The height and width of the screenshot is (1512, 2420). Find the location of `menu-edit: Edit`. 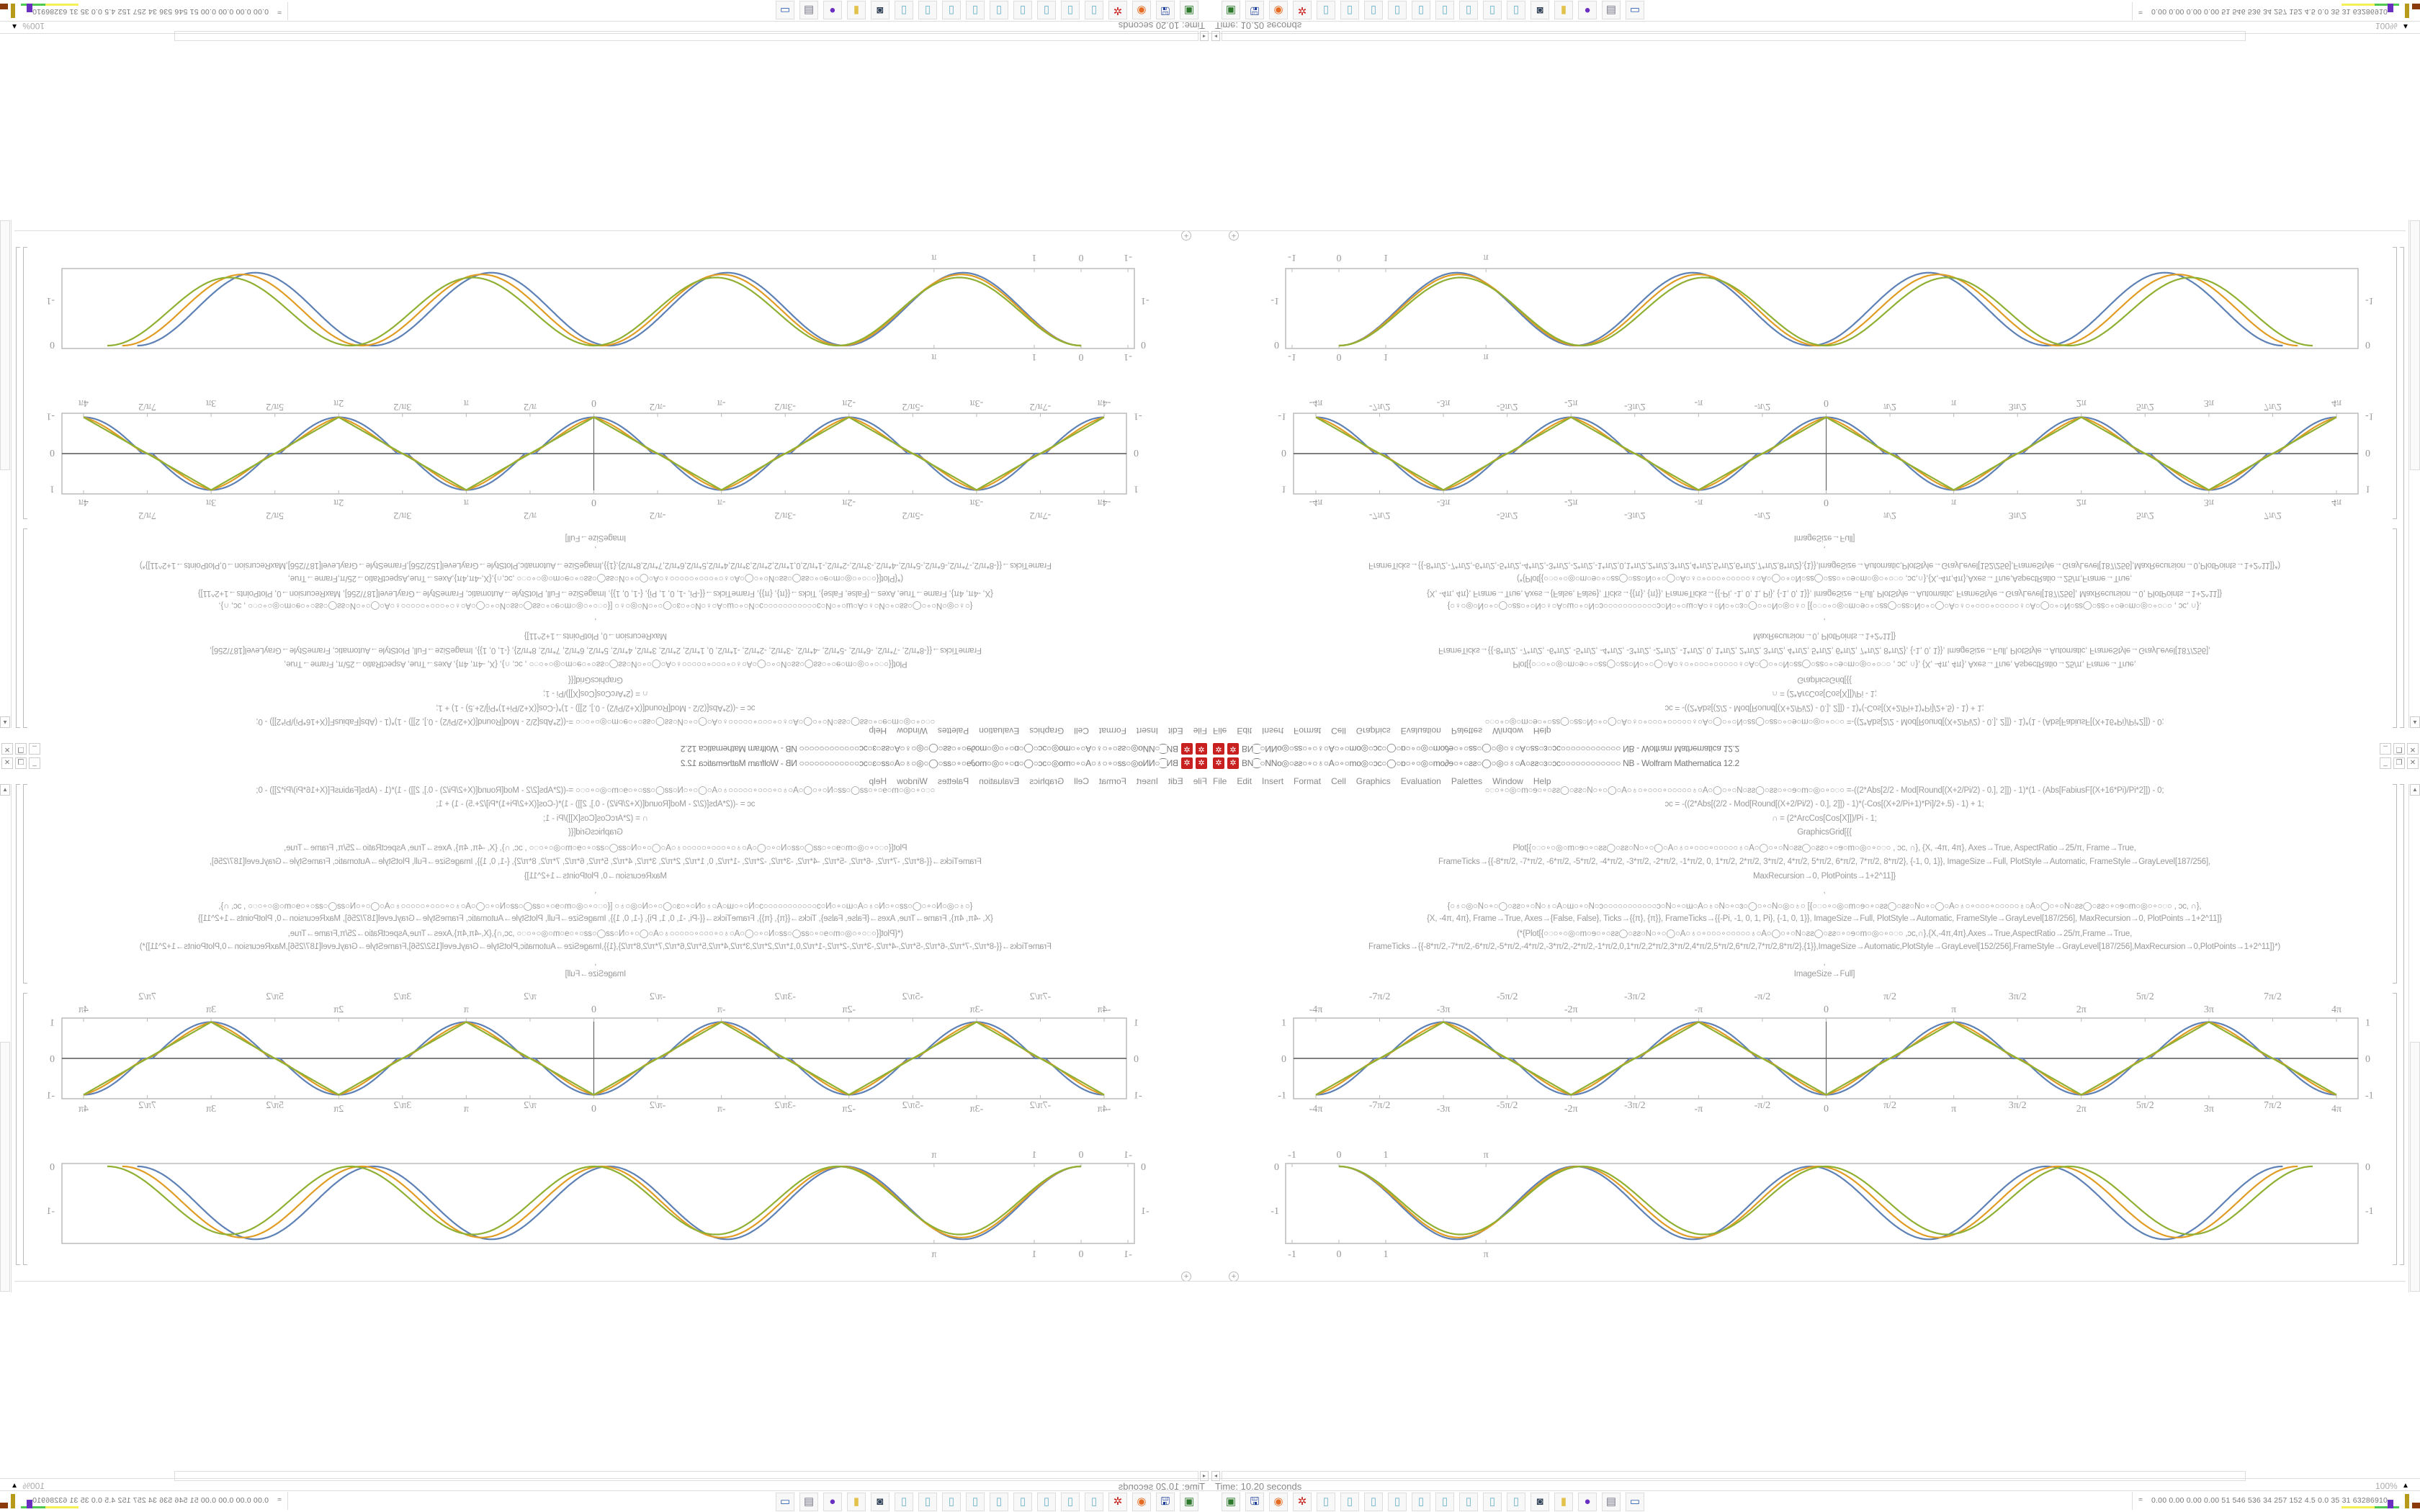

menu-edit: Edit is located at coordinates (1244, 781).